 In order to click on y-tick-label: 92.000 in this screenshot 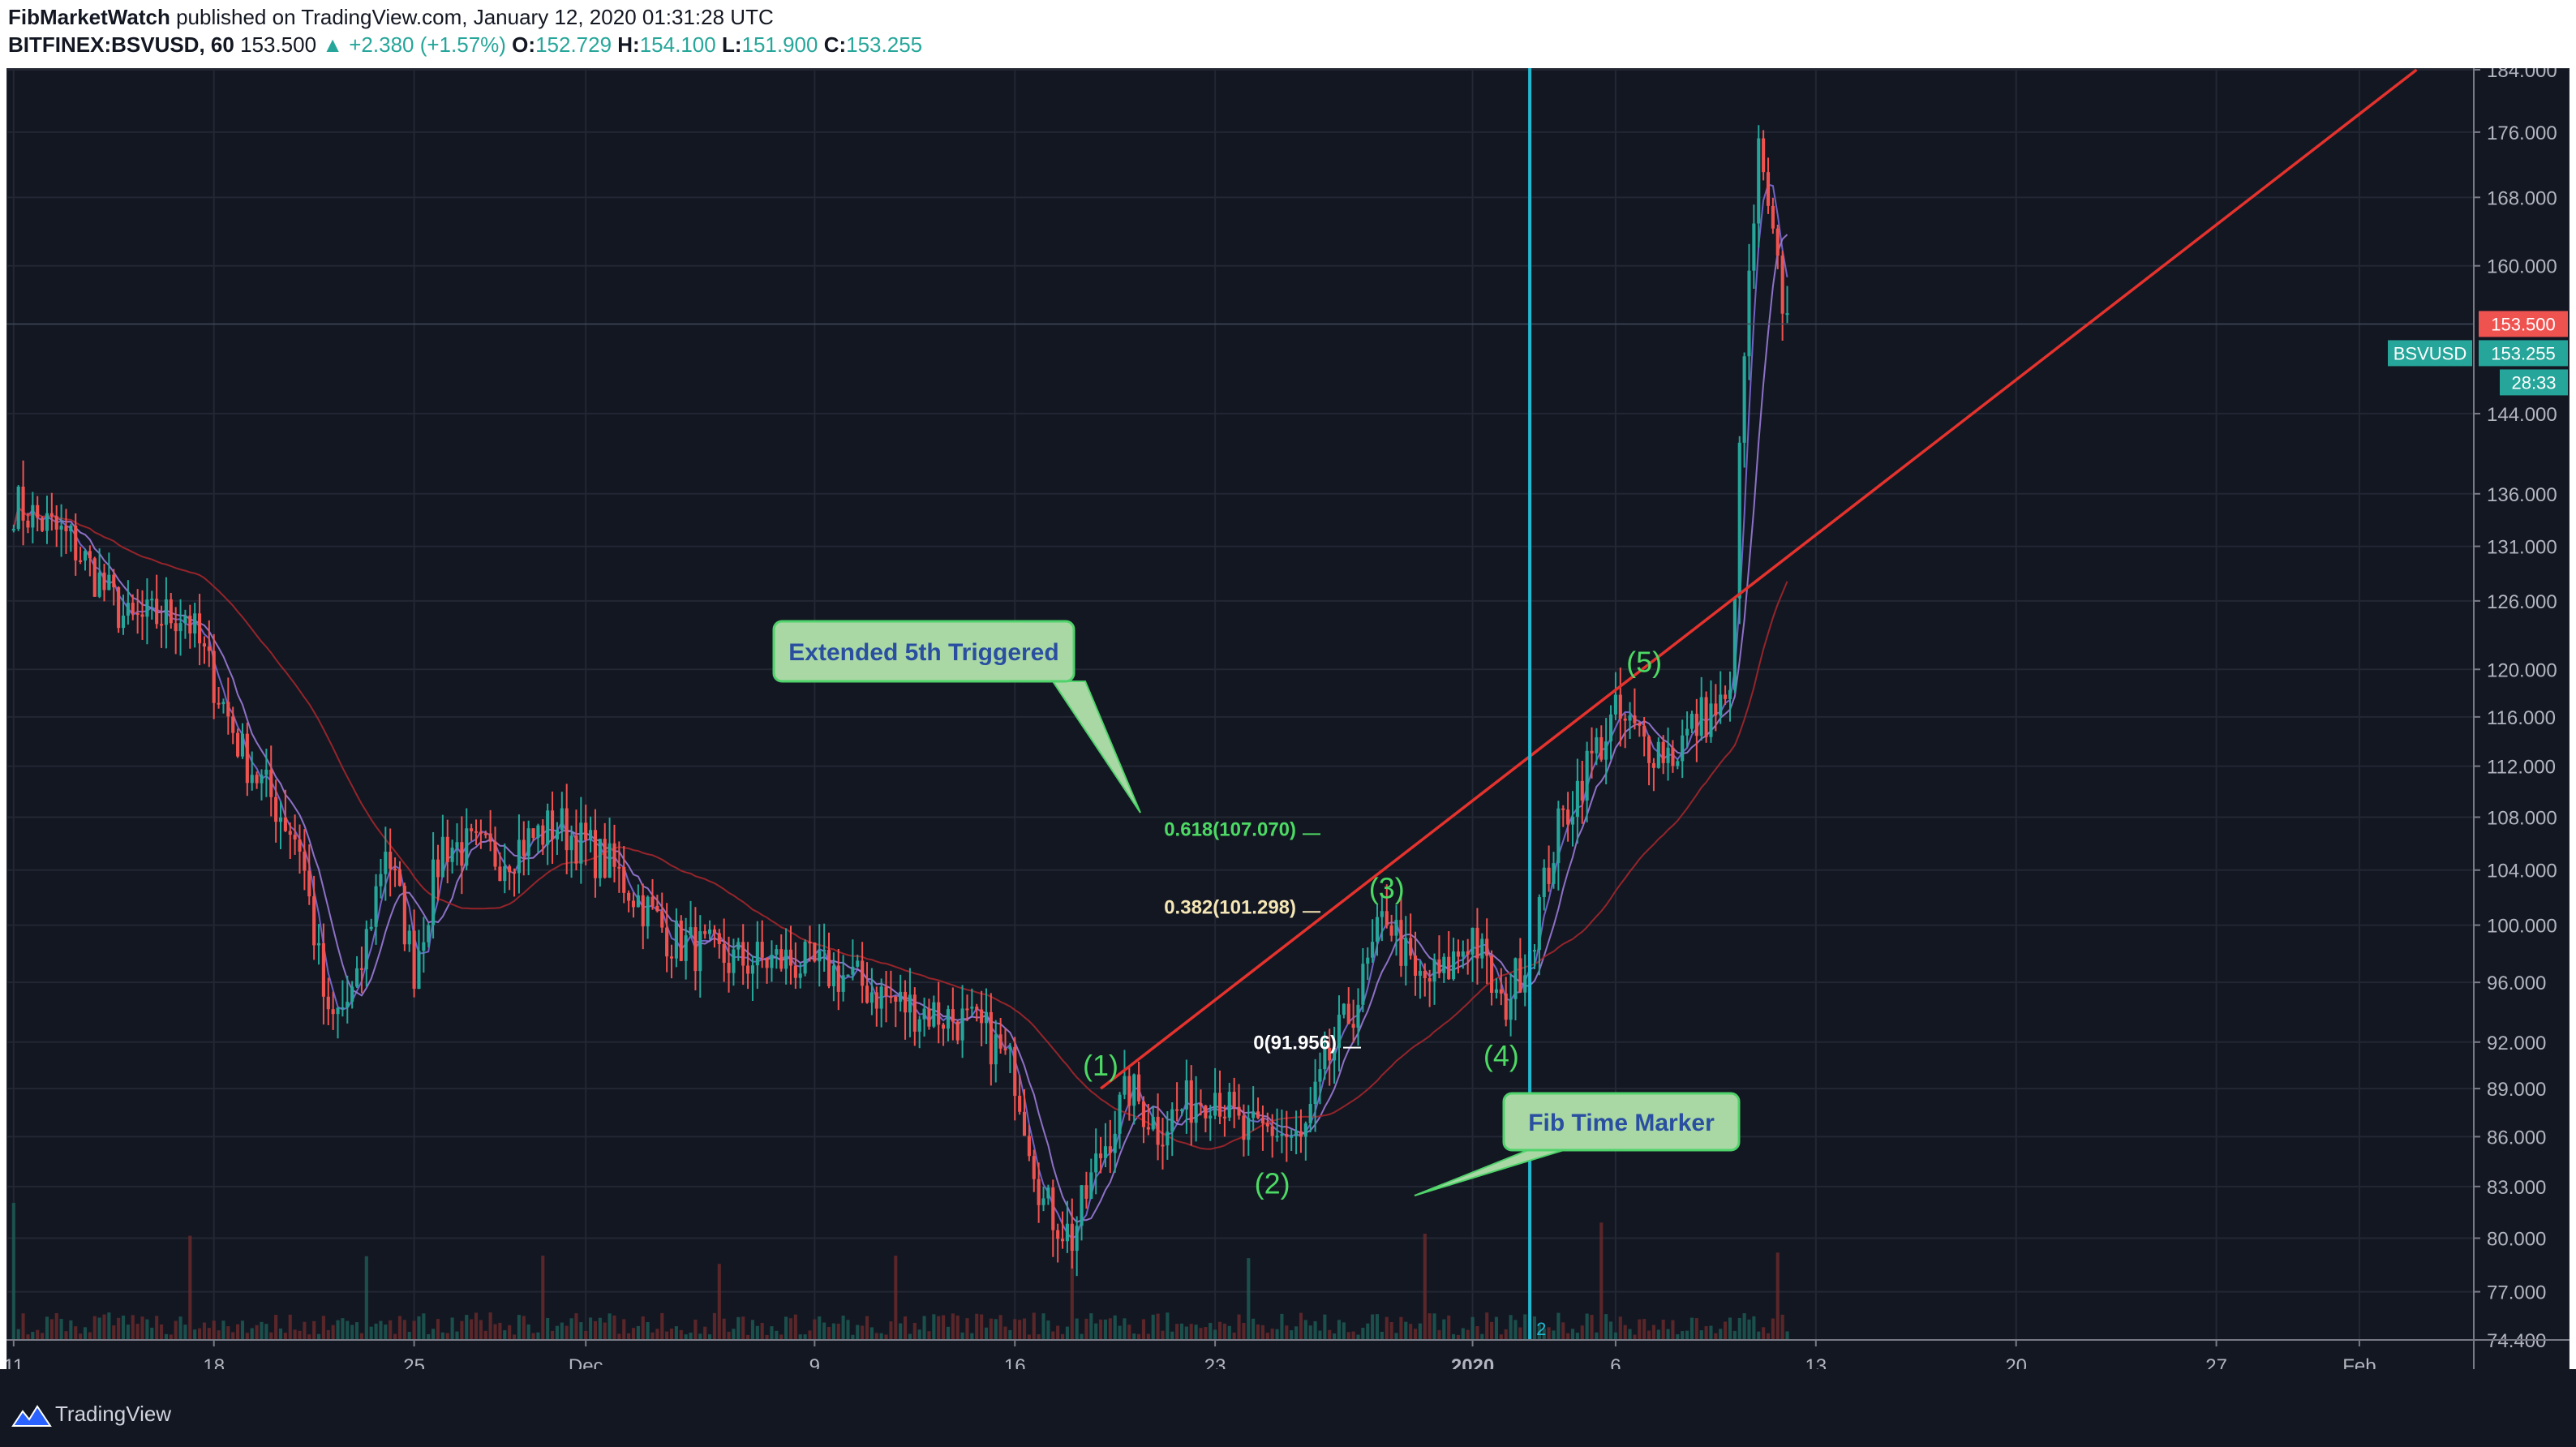, I will do `click(2516, 1043)`.